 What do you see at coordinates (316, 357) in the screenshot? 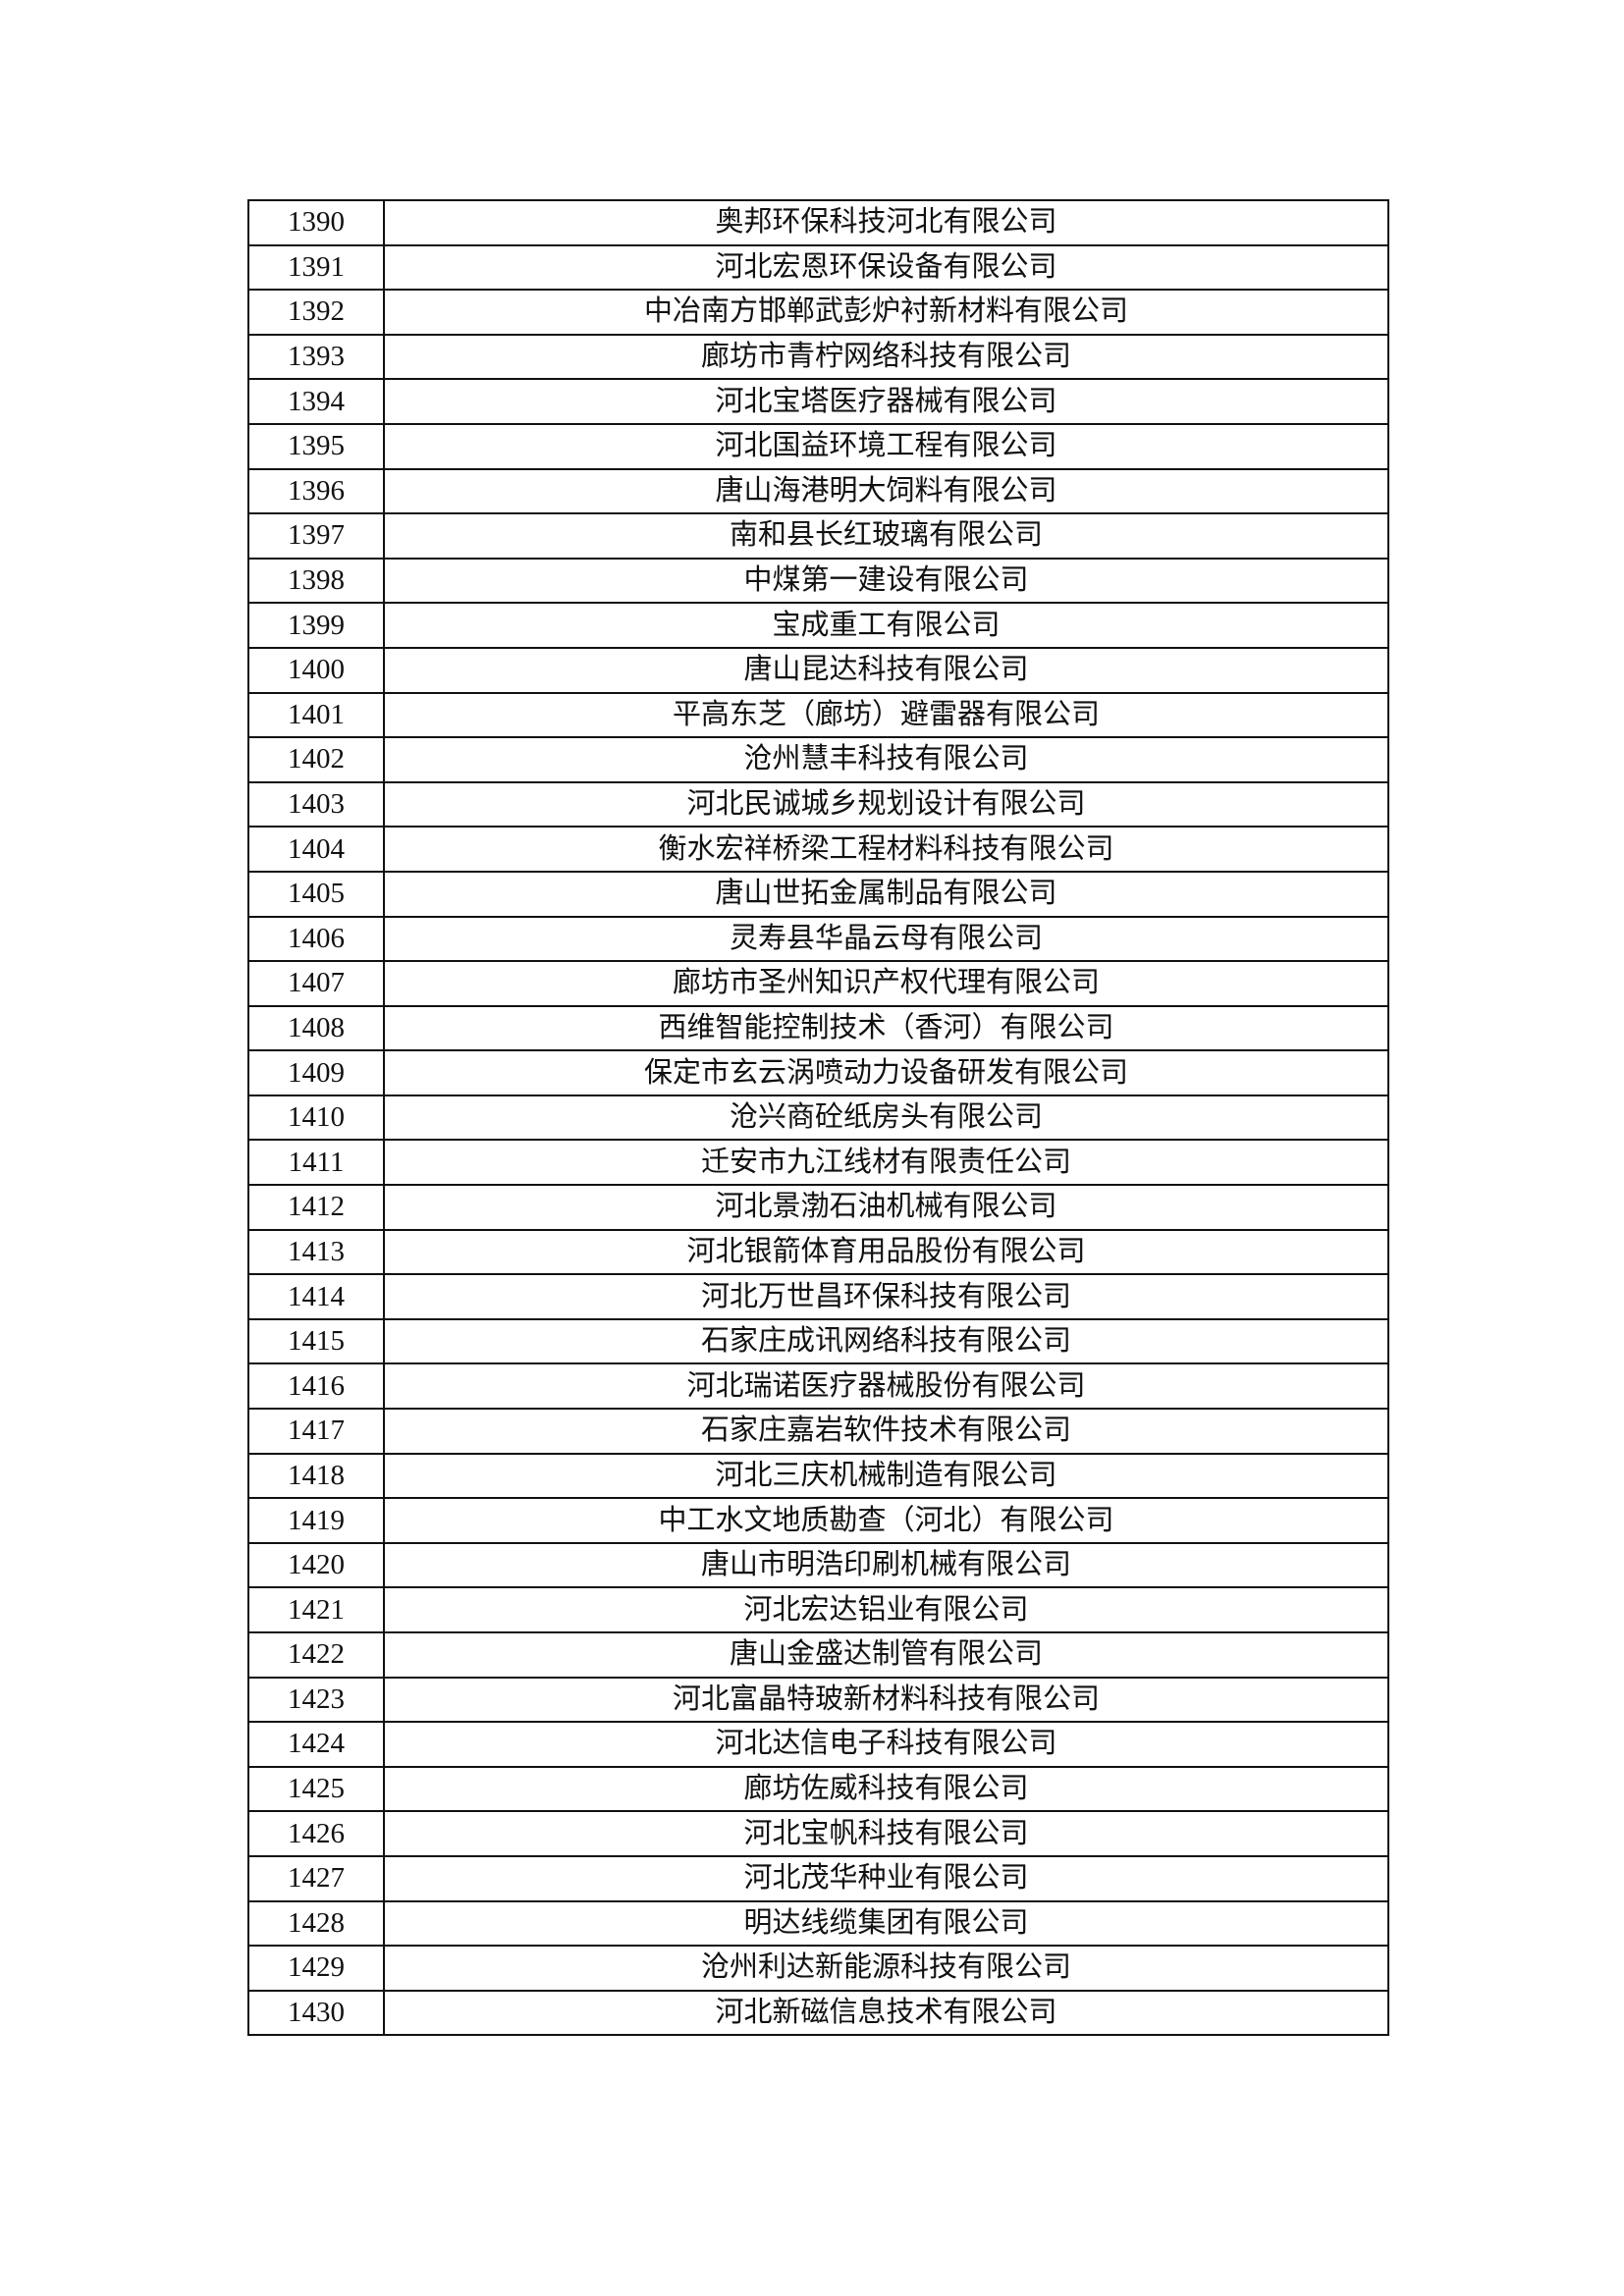
I see `row-number: 1393` at bounding box center [316, 357].